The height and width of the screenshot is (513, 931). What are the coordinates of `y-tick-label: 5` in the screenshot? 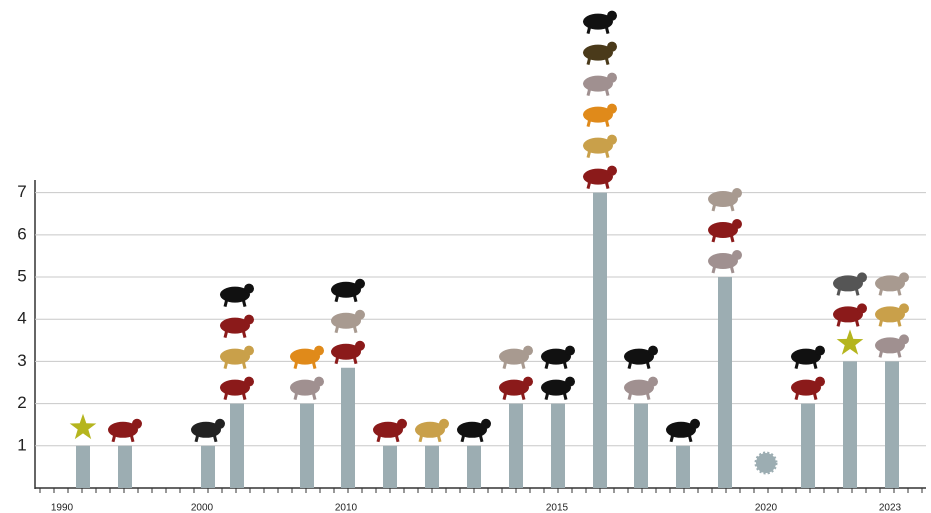 It's located at (21, 276).